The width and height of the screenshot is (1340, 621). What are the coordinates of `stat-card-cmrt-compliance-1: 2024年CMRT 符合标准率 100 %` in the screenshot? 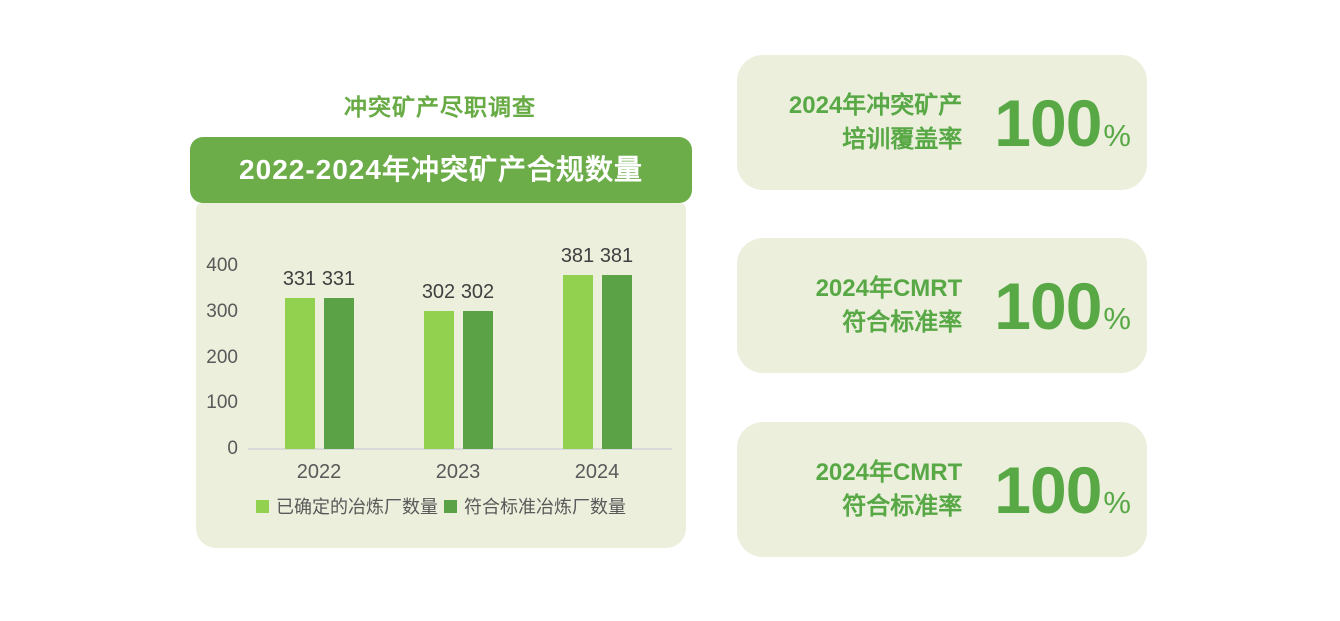 It's located at (942, 305).